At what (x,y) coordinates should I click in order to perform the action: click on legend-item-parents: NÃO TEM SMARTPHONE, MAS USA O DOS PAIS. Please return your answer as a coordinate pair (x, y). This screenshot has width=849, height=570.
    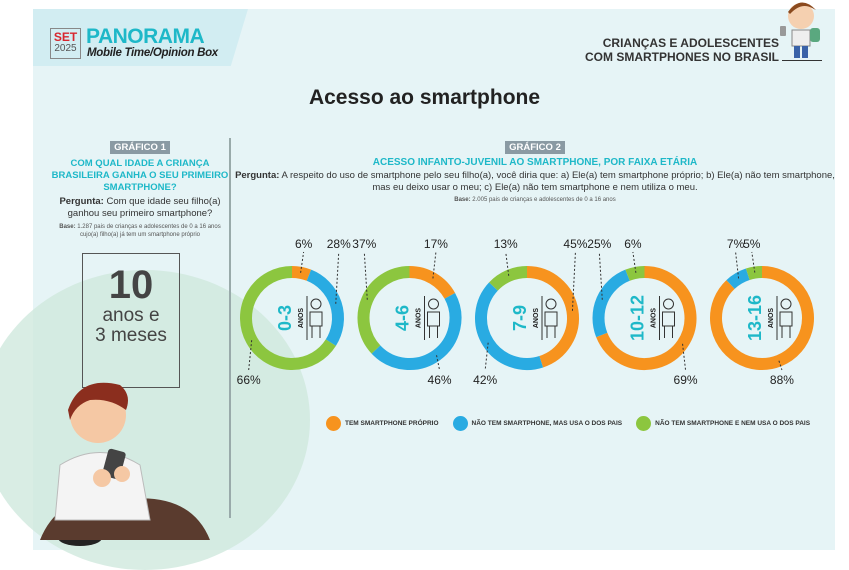
    Looking at the image, I should click on (537, 423).